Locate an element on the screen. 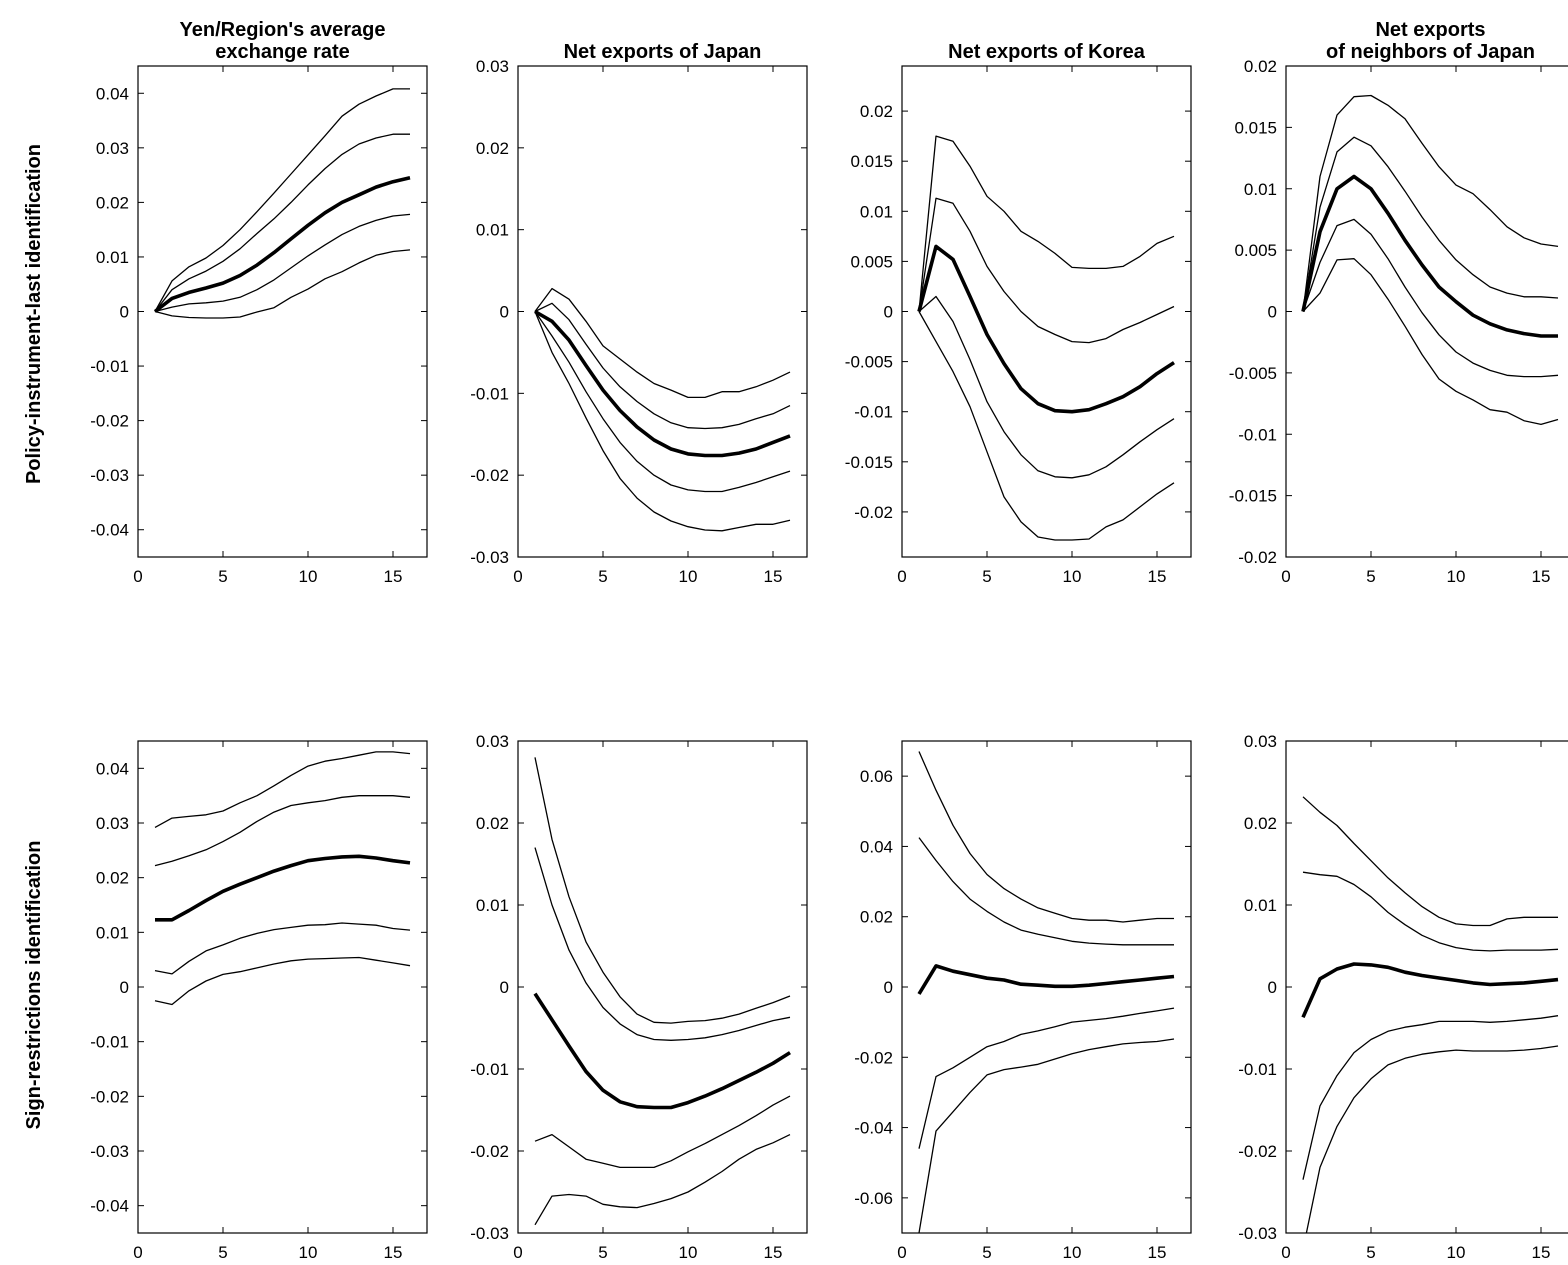 This screenshot has height=1265, width=1568. row-label-sign-restrictions: Sign-restrictions identification is located at coordinates (34, 985).